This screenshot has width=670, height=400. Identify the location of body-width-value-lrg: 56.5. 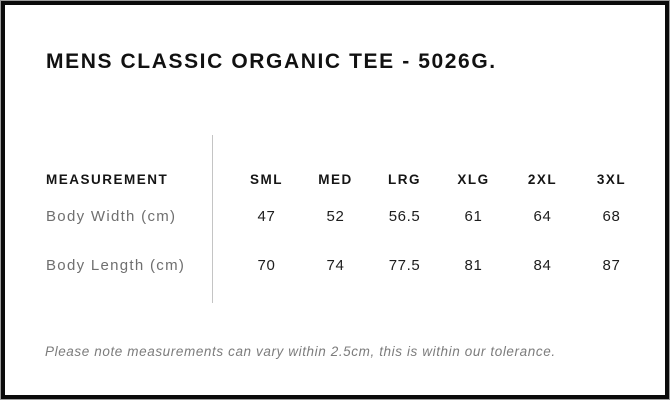
(404, 216).